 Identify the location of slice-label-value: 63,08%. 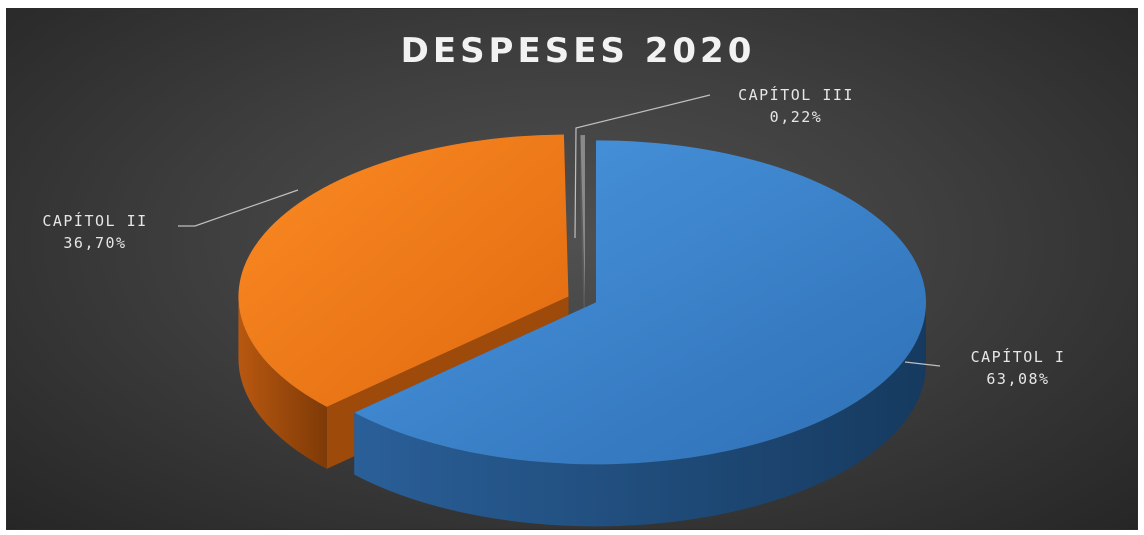
(1017, 379).